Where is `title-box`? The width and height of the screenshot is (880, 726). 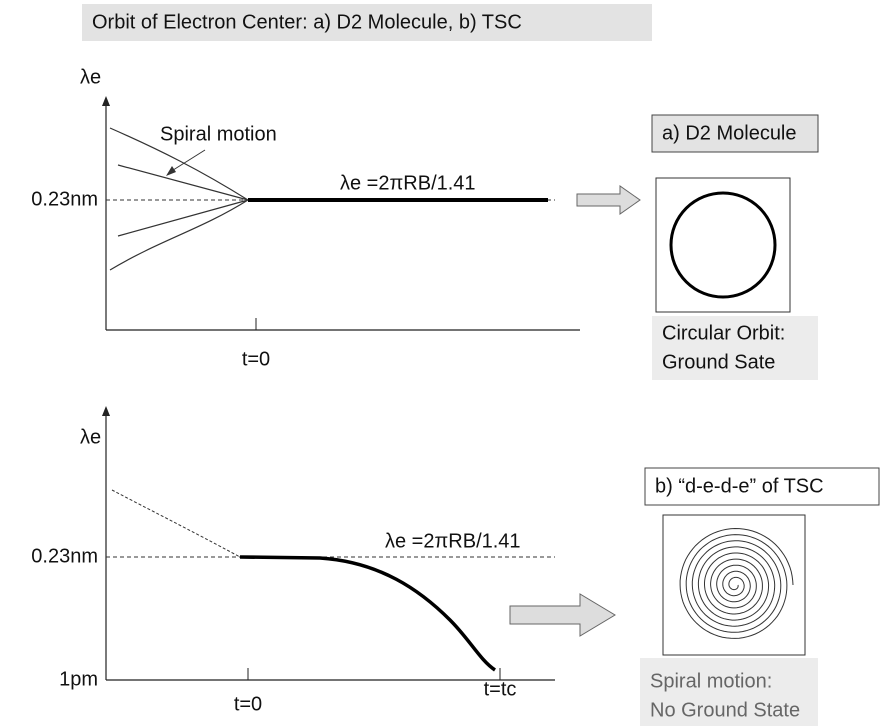
title-box is located at coordinates (367, 22).